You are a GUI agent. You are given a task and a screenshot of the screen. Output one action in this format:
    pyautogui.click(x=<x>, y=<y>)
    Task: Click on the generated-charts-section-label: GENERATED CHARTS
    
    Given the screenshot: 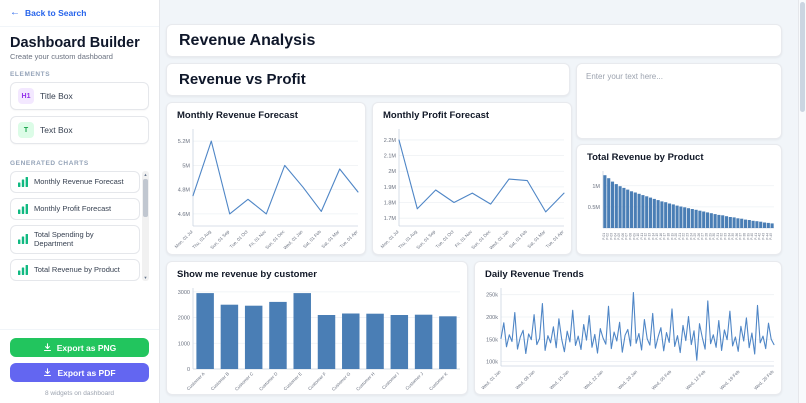 What is the action you would take?
    pyautogui.click(x=49, y=163)
    